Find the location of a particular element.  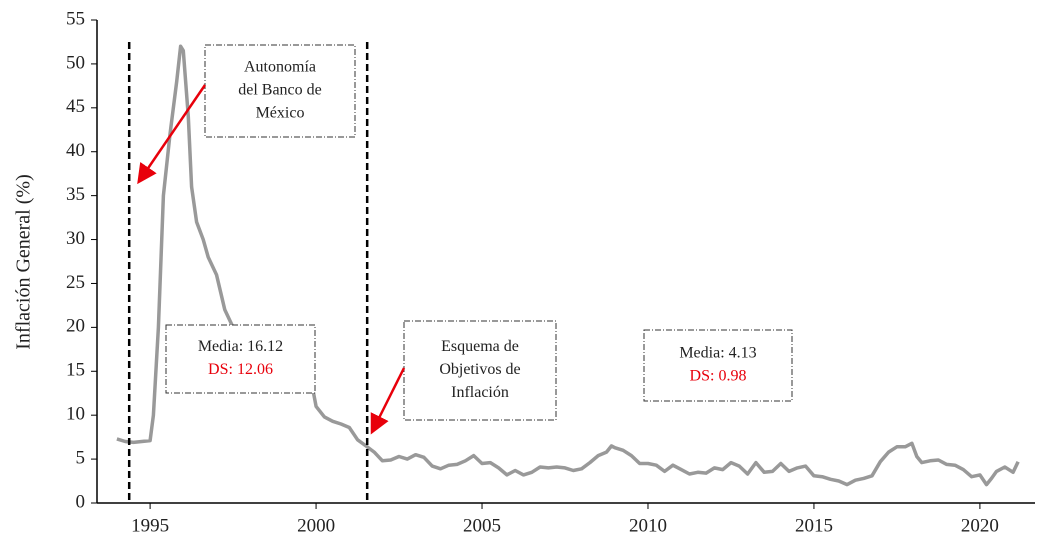

annotation-highlight: DS: 12.06 is located at coordinates (240, 369).